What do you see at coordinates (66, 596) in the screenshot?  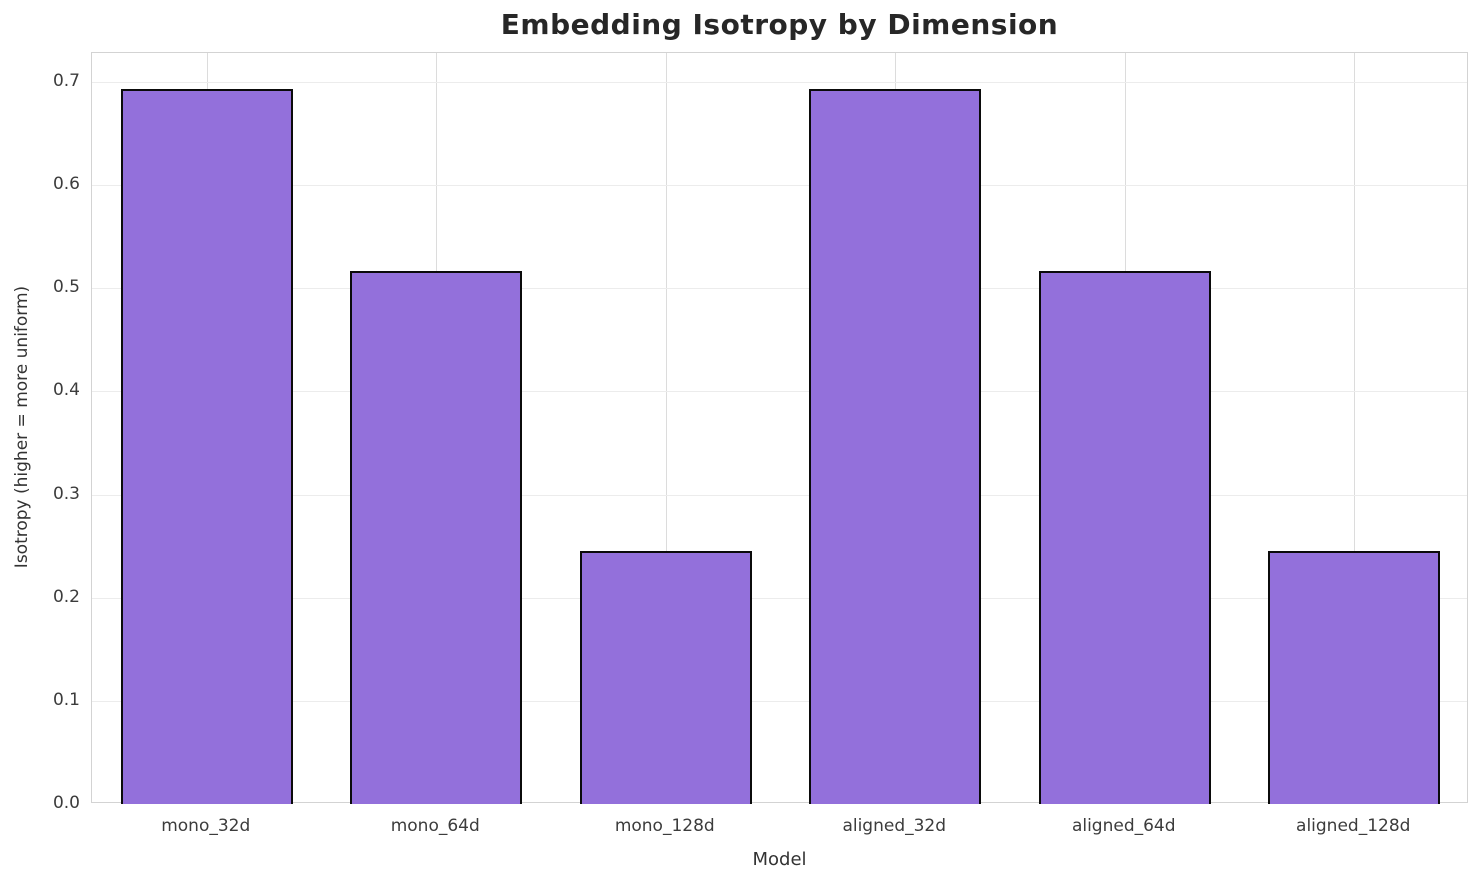 I see `y-tick-label: 0.2` at bounding box center [66, 596].